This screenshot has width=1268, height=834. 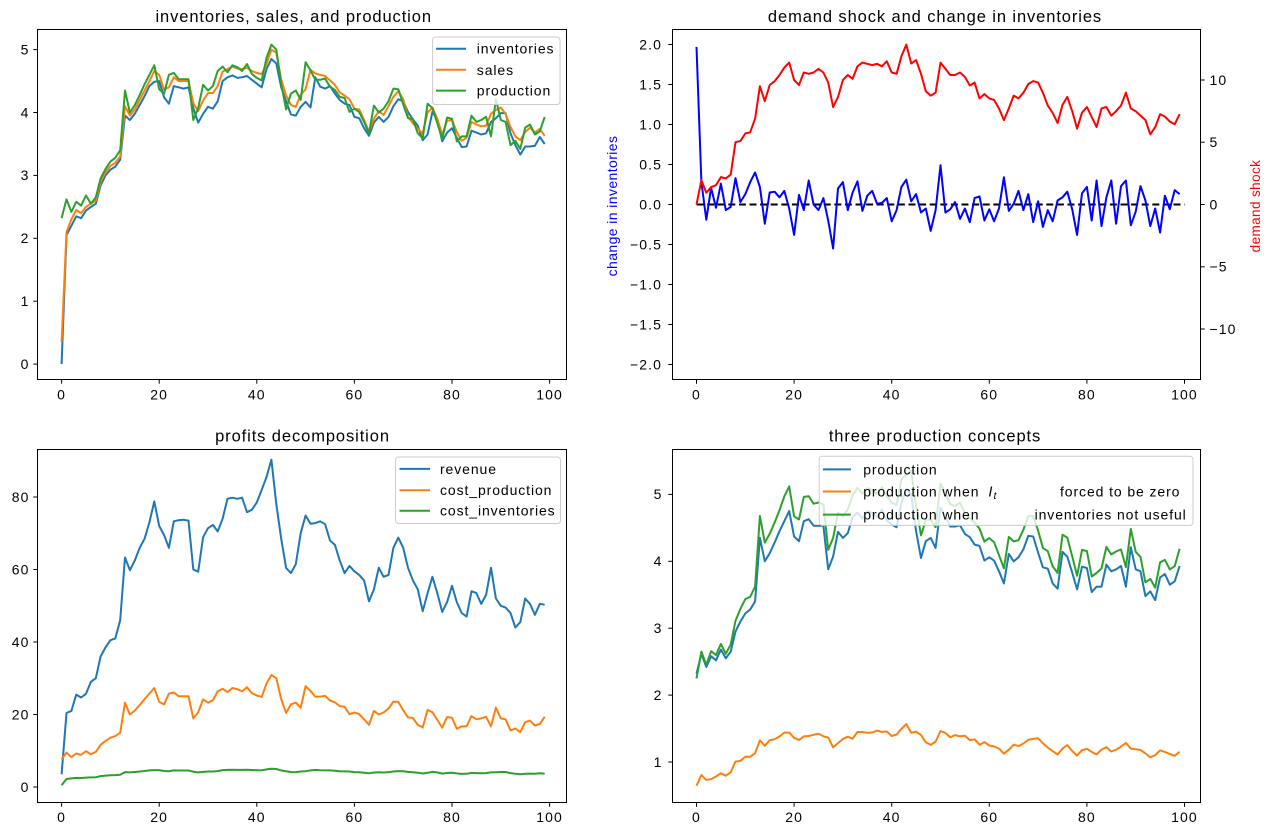 I want to click on svg-text: profits decomposition, so click(x=302, y=437).